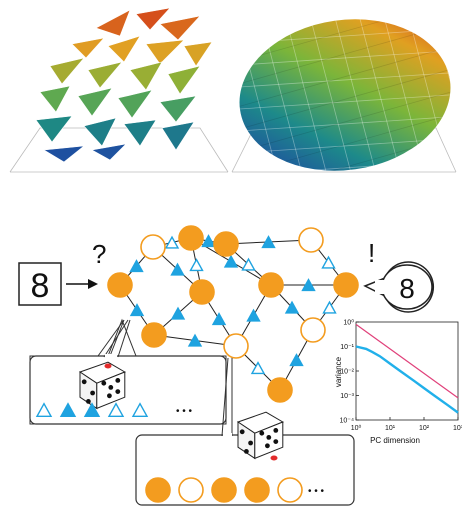 The width and height of the screenshot is (462, 515). I want to click on variance-curve, so click(407, 379).